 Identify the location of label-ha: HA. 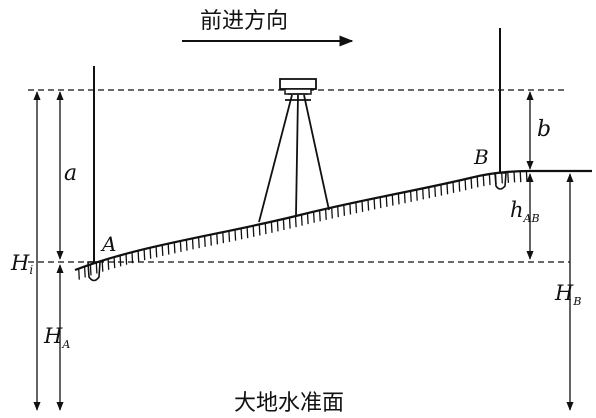
(56, 337).